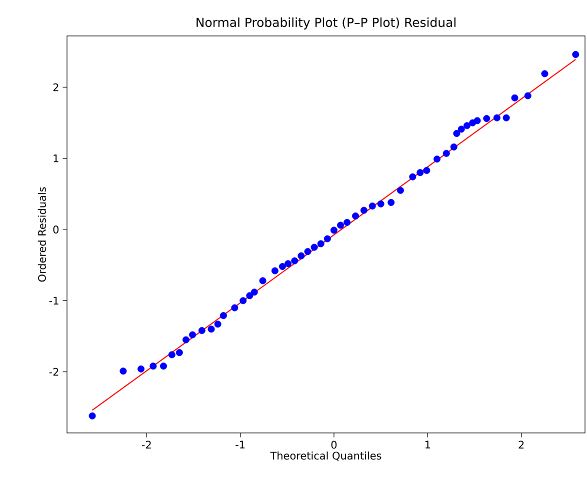  I want to click on y-tick-label: 0, so click(56, 230).